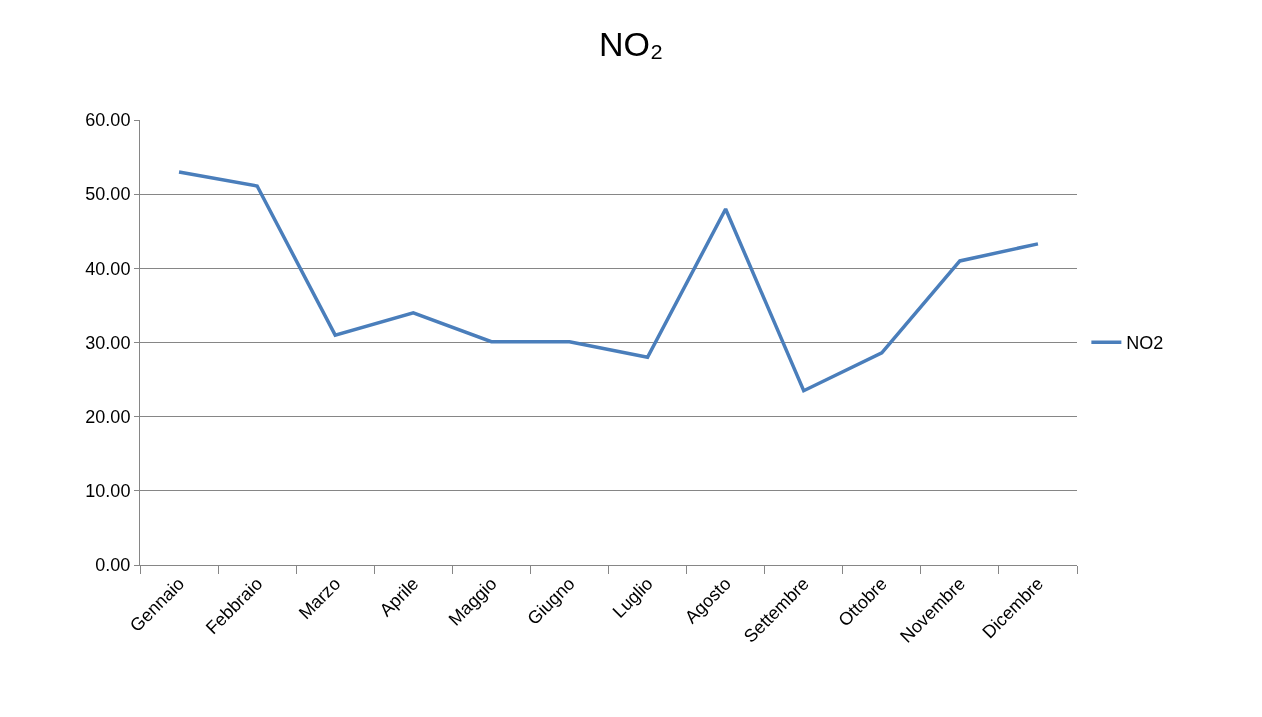 The image size is (1262, 717). I want to click on chart-title: NO₂, so click(631, 44).